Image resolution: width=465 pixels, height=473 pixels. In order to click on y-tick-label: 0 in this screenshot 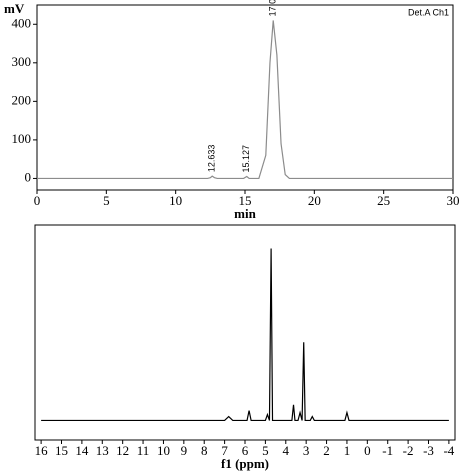, I will do `click(28, 176)`.